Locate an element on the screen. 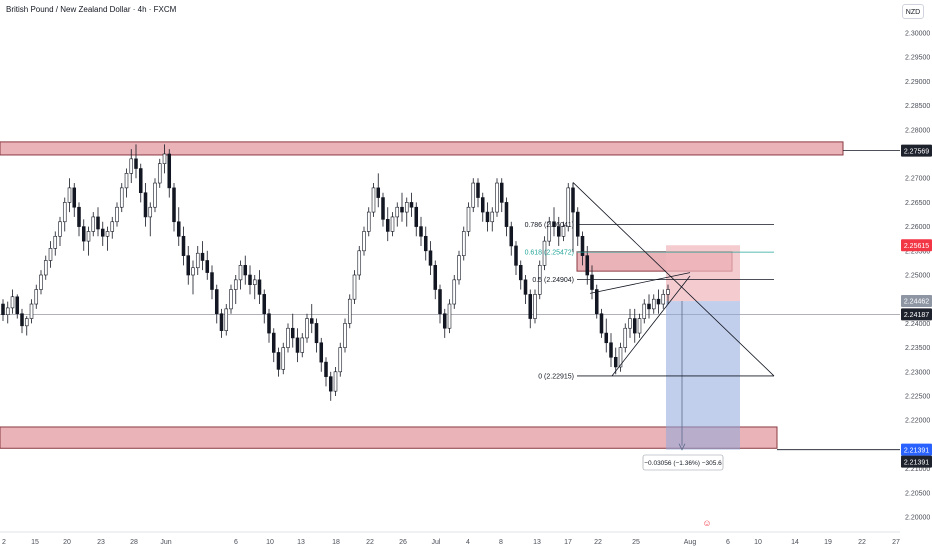 The height and width of the screenshot is (550, 932). time-tick-label: 26 is located at coordinates (403, 542).